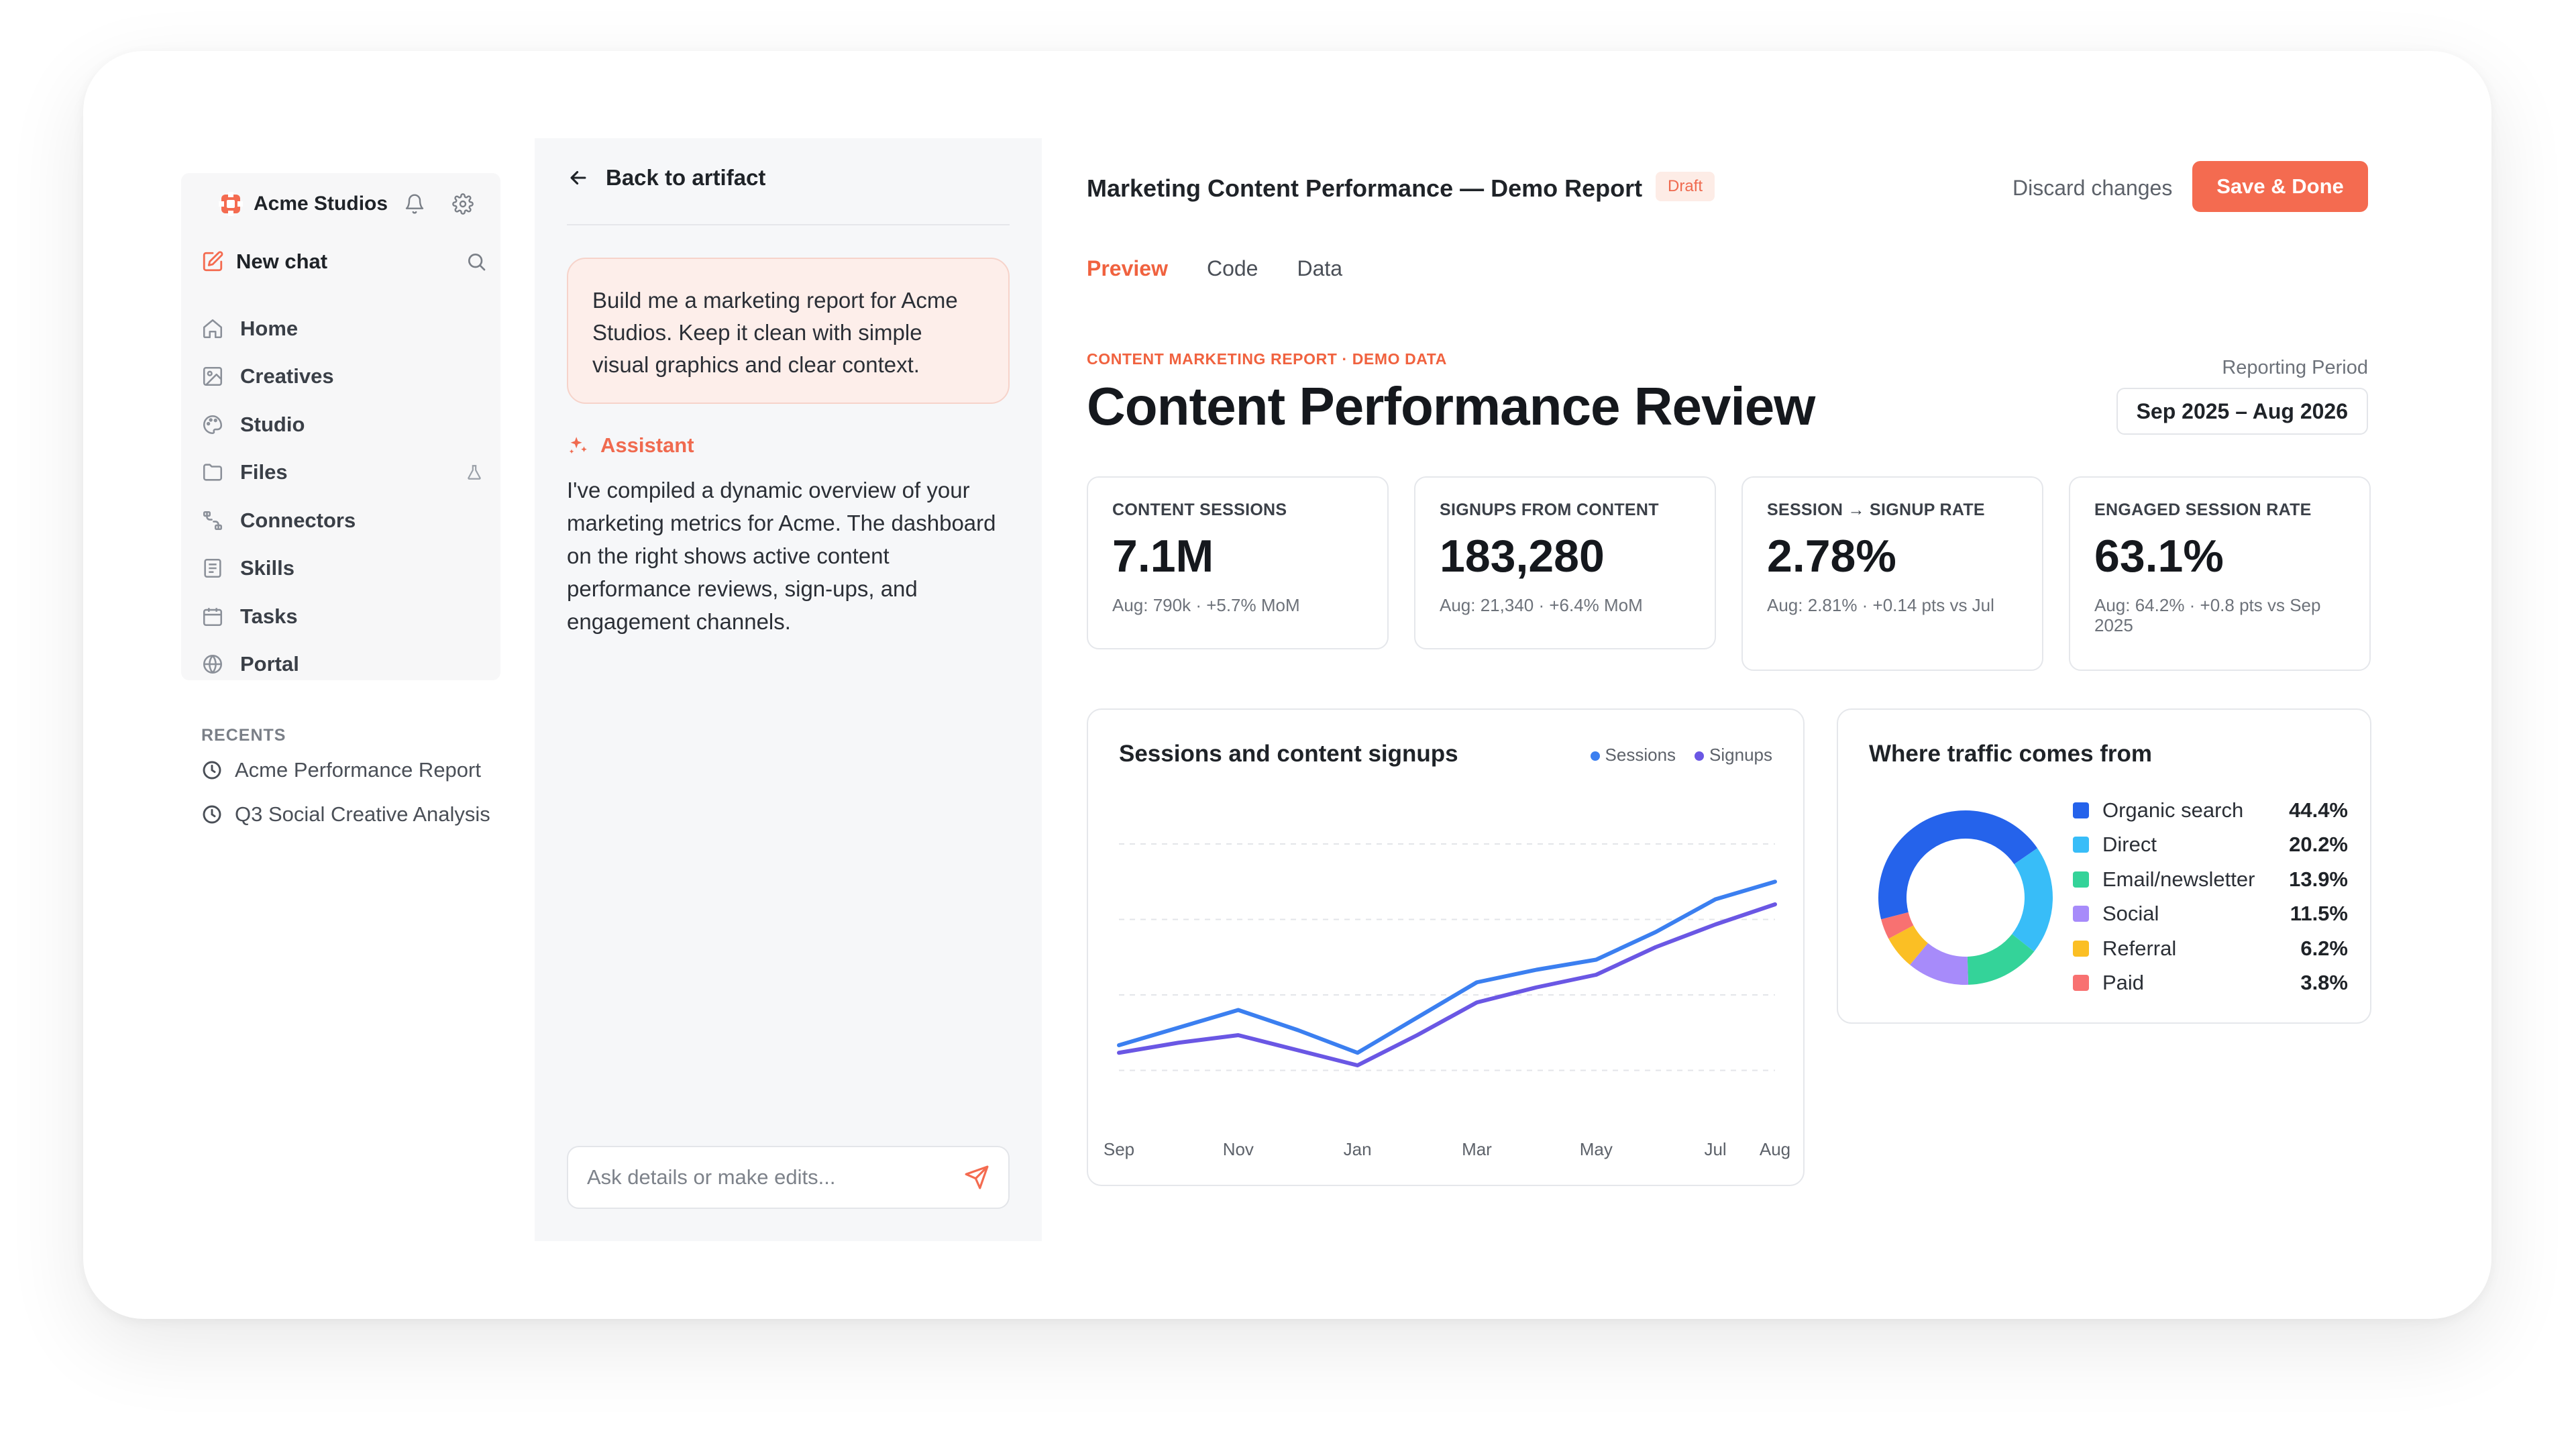 The width and height of the screenshot is (2576, 1435). I want to click on acme-logo-icon, so click(231, 204).